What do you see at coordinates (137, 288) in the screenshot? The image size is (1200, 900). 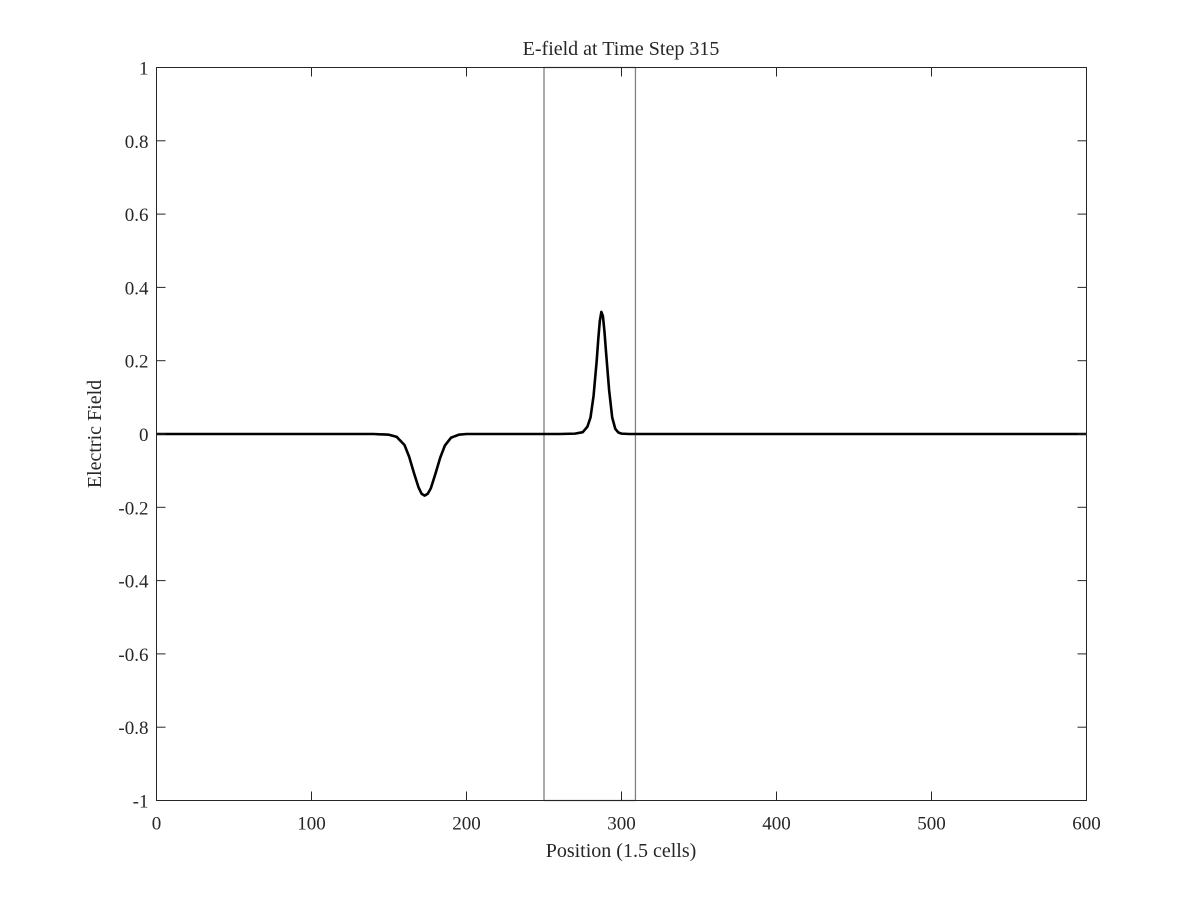 I see `y-tick-label: 0.4` at bounding box center [137, 288].